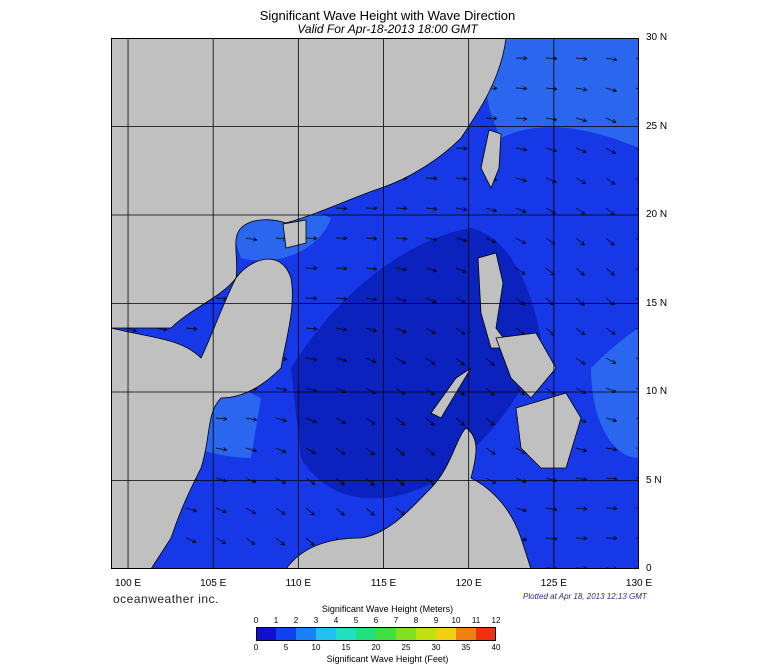 This screenshot has height=665, width=775. What do you see at coordinates (166, 599) in the screenshot?
I see `brand-logo-text: oceanweather inc.` at bounding box center [166, 599].